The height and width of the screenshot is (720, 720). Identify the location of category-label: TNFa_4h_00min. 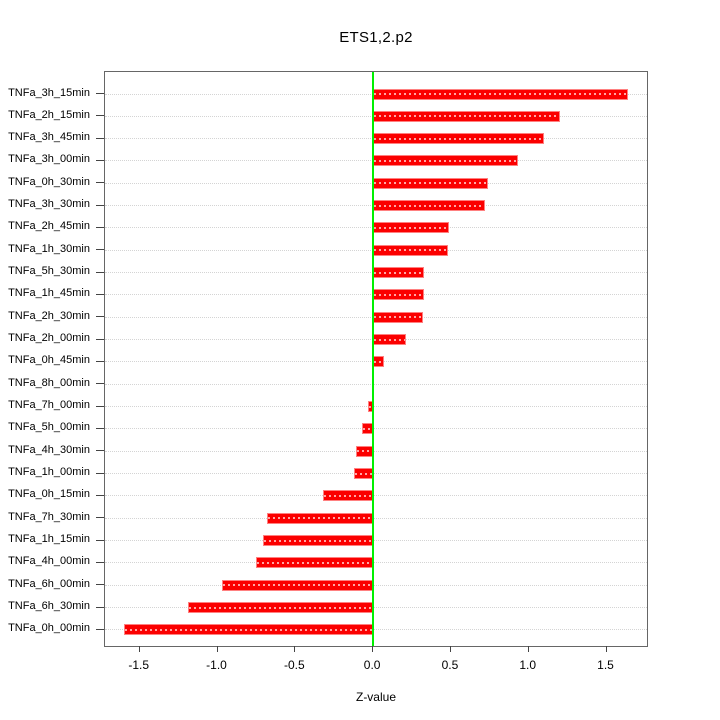
(49, 561).